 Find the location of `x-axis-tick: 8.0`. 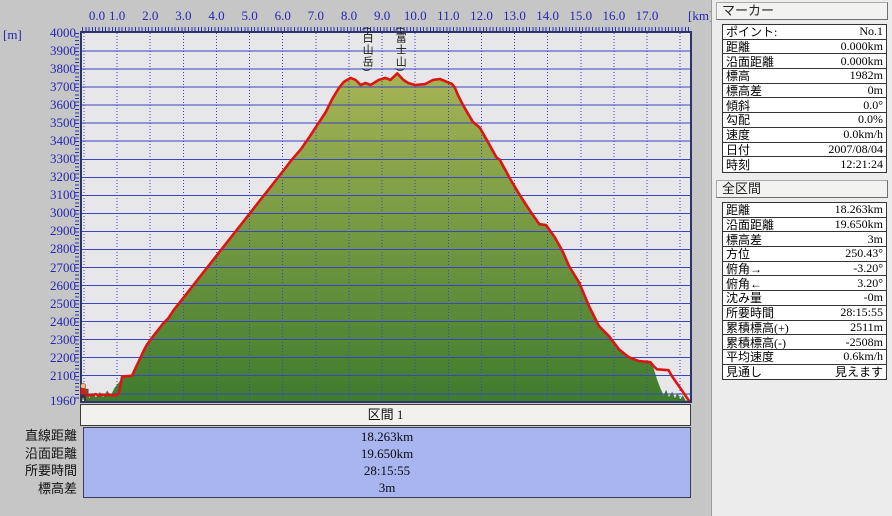

x-axis-tick: 8.0 is located at coordinates (349, 15).